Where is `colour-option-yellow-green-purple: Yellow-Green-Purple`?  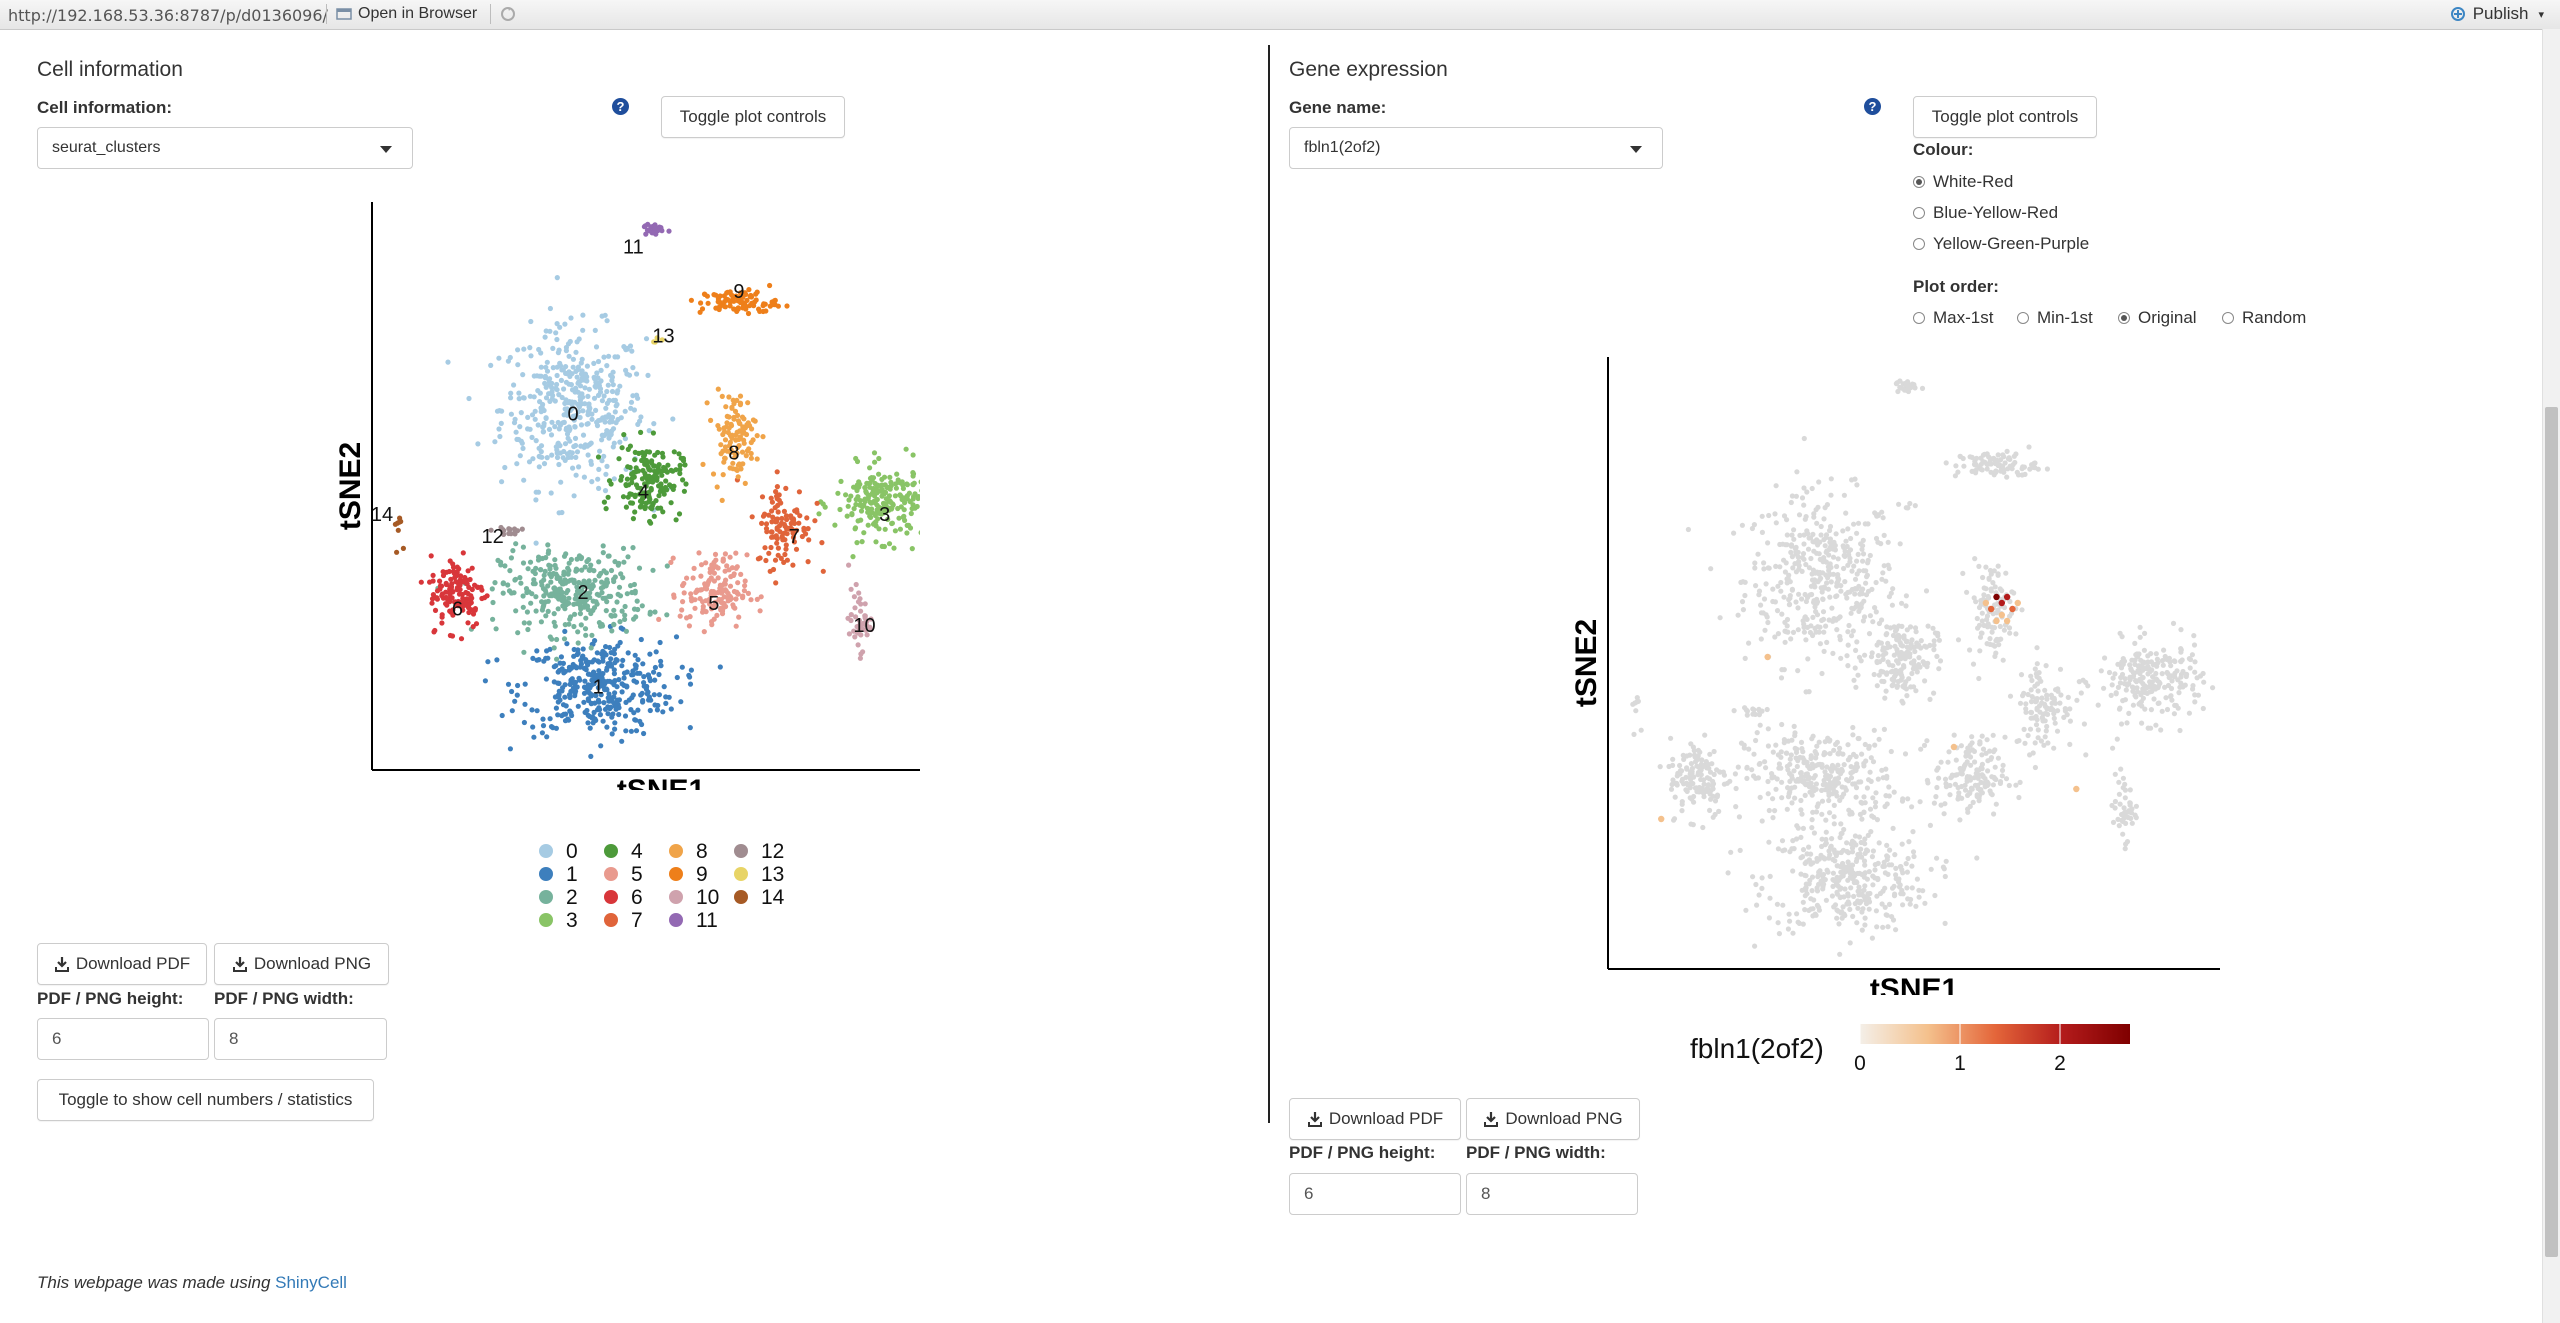 colour-option-yellow-green-purple: Yellow-Green-Purple is located at coordinates (2001, 244).